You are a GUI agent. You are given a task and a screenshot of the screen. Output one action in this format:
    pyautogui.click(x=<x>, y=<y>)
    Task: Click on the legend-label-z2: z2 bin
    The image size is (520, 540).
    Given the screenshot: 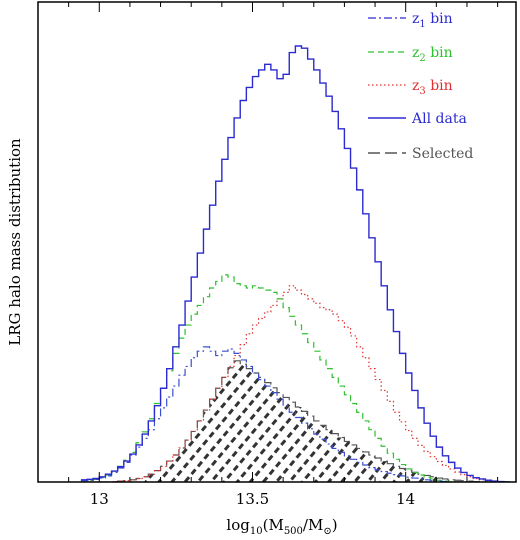 What is the action you would take?
    pyautogui.click(x=432, y=54)
    